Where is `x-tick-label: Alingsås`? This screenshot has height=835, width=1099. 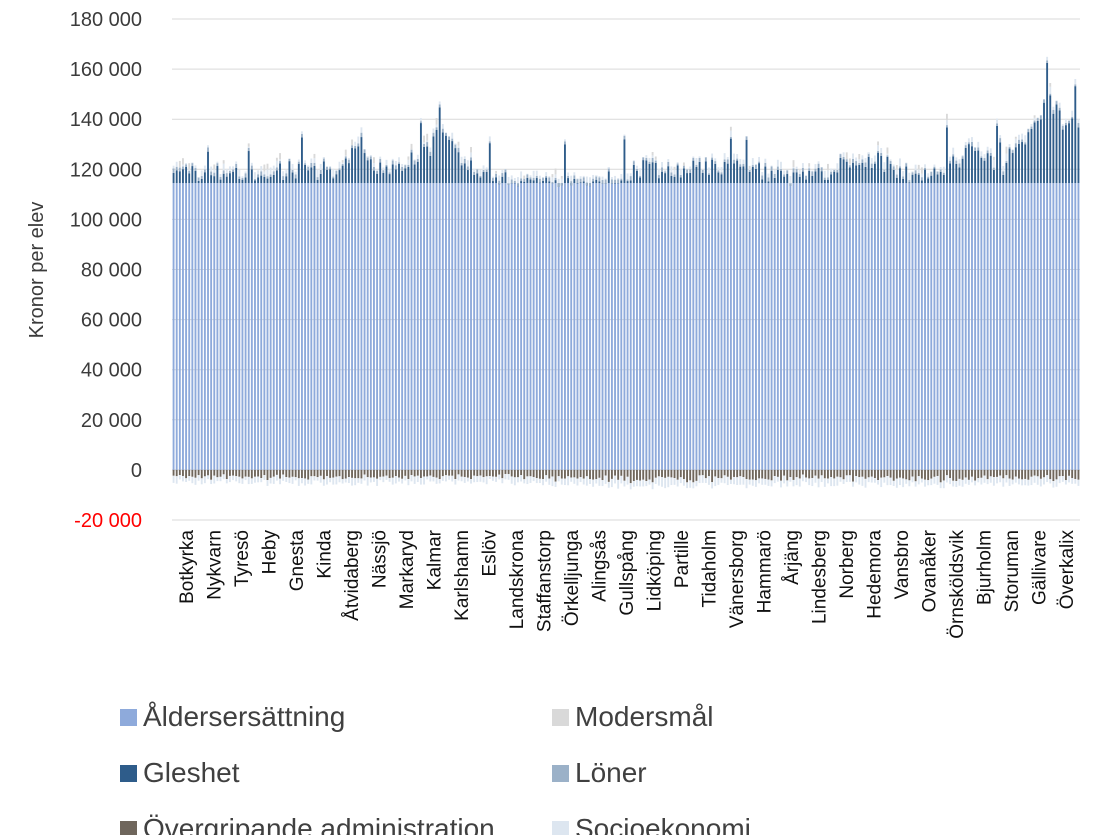 x-tick-label: Alingsås is located at coordinates (600, 566).